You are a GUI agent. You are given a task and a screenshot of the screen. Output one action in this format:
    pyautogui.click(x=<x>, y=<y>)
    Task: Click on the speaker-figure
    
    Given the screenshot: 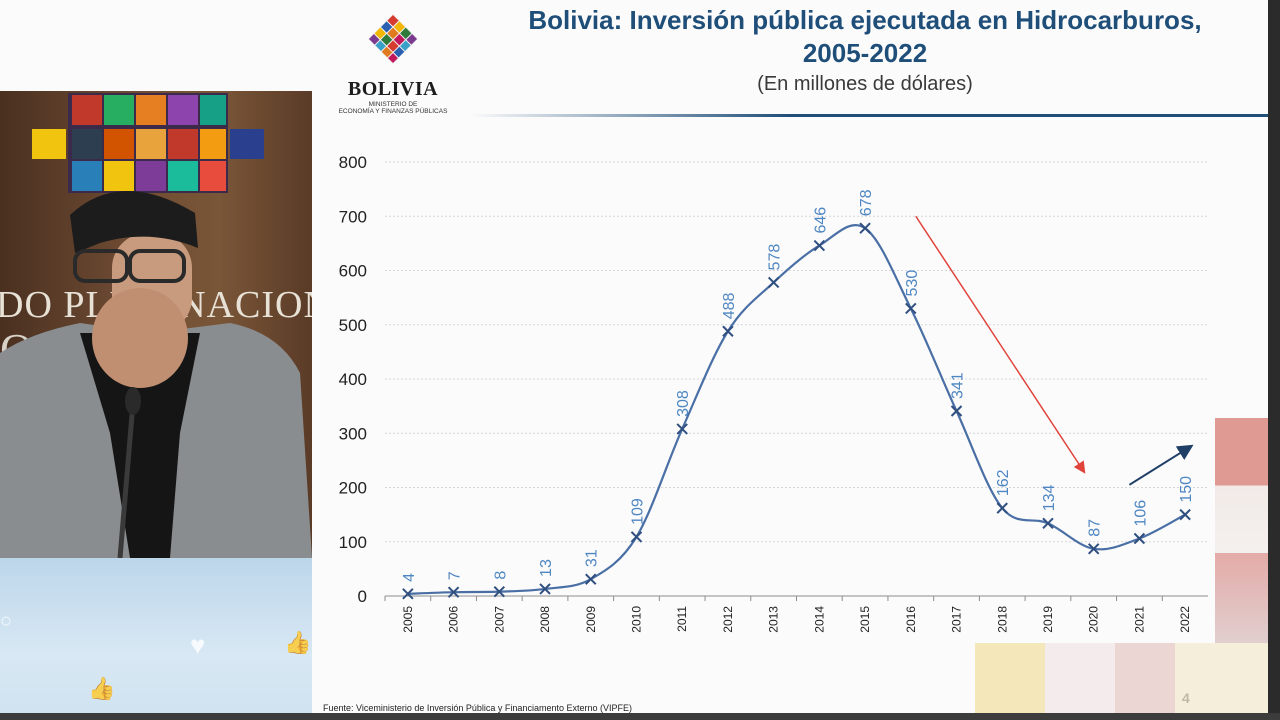 What is the action you would take?
    pyautogui.click(x=156, y=374)
    